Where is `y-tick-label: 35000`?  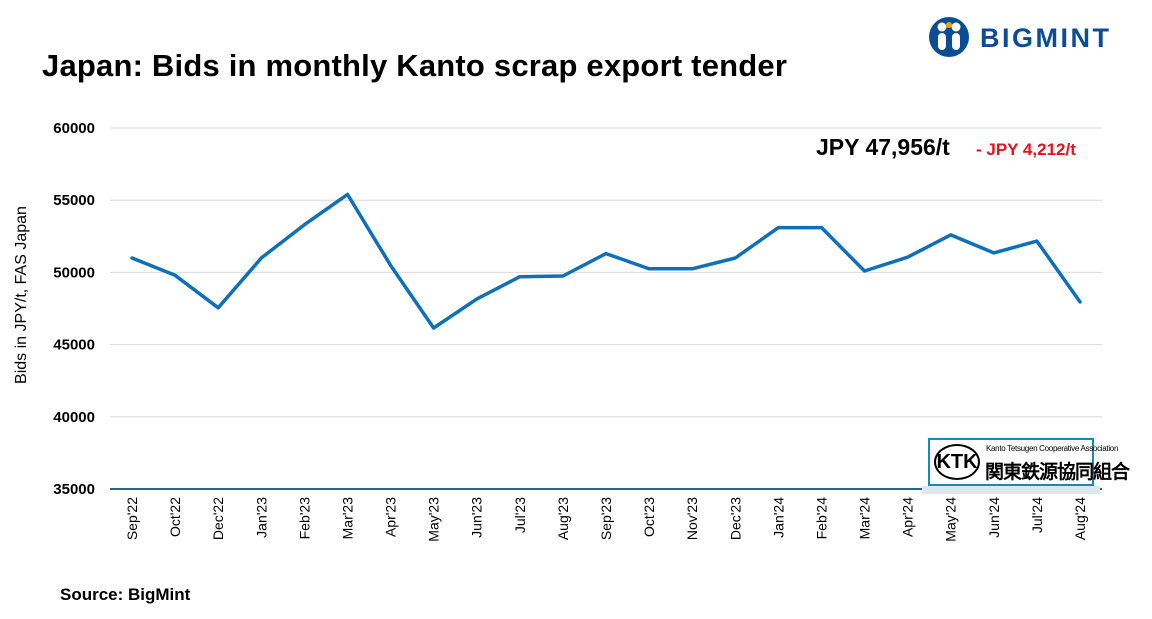
y-tick-label: 35000 is located at coordinates (74, 489).